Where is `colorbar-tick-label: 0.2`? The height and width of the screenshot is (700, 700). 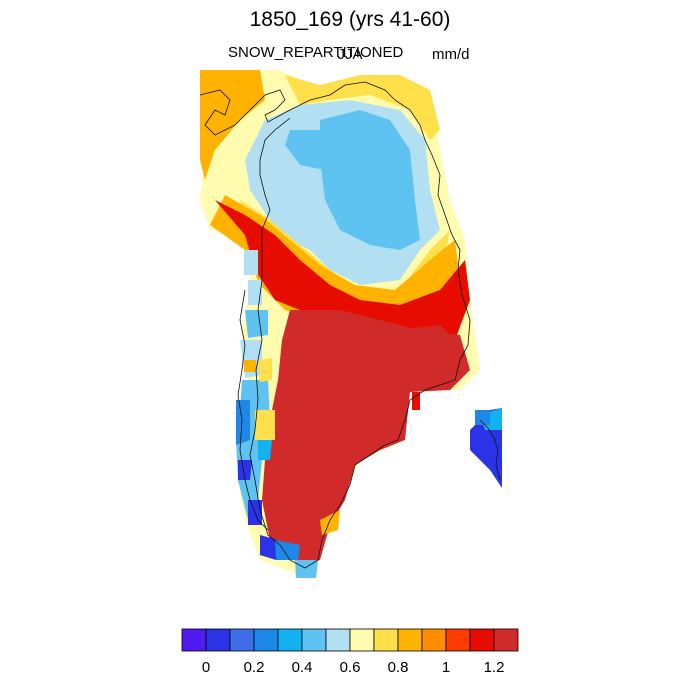
colorbar-tick-label: 0.2 is located at coordinates (254, 667).